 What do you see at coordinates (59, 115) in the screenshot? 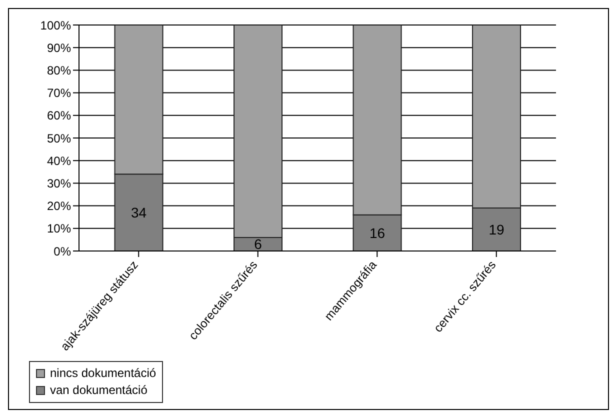
I see `y-tick-label: 60%` at bounding box center [59, 115].